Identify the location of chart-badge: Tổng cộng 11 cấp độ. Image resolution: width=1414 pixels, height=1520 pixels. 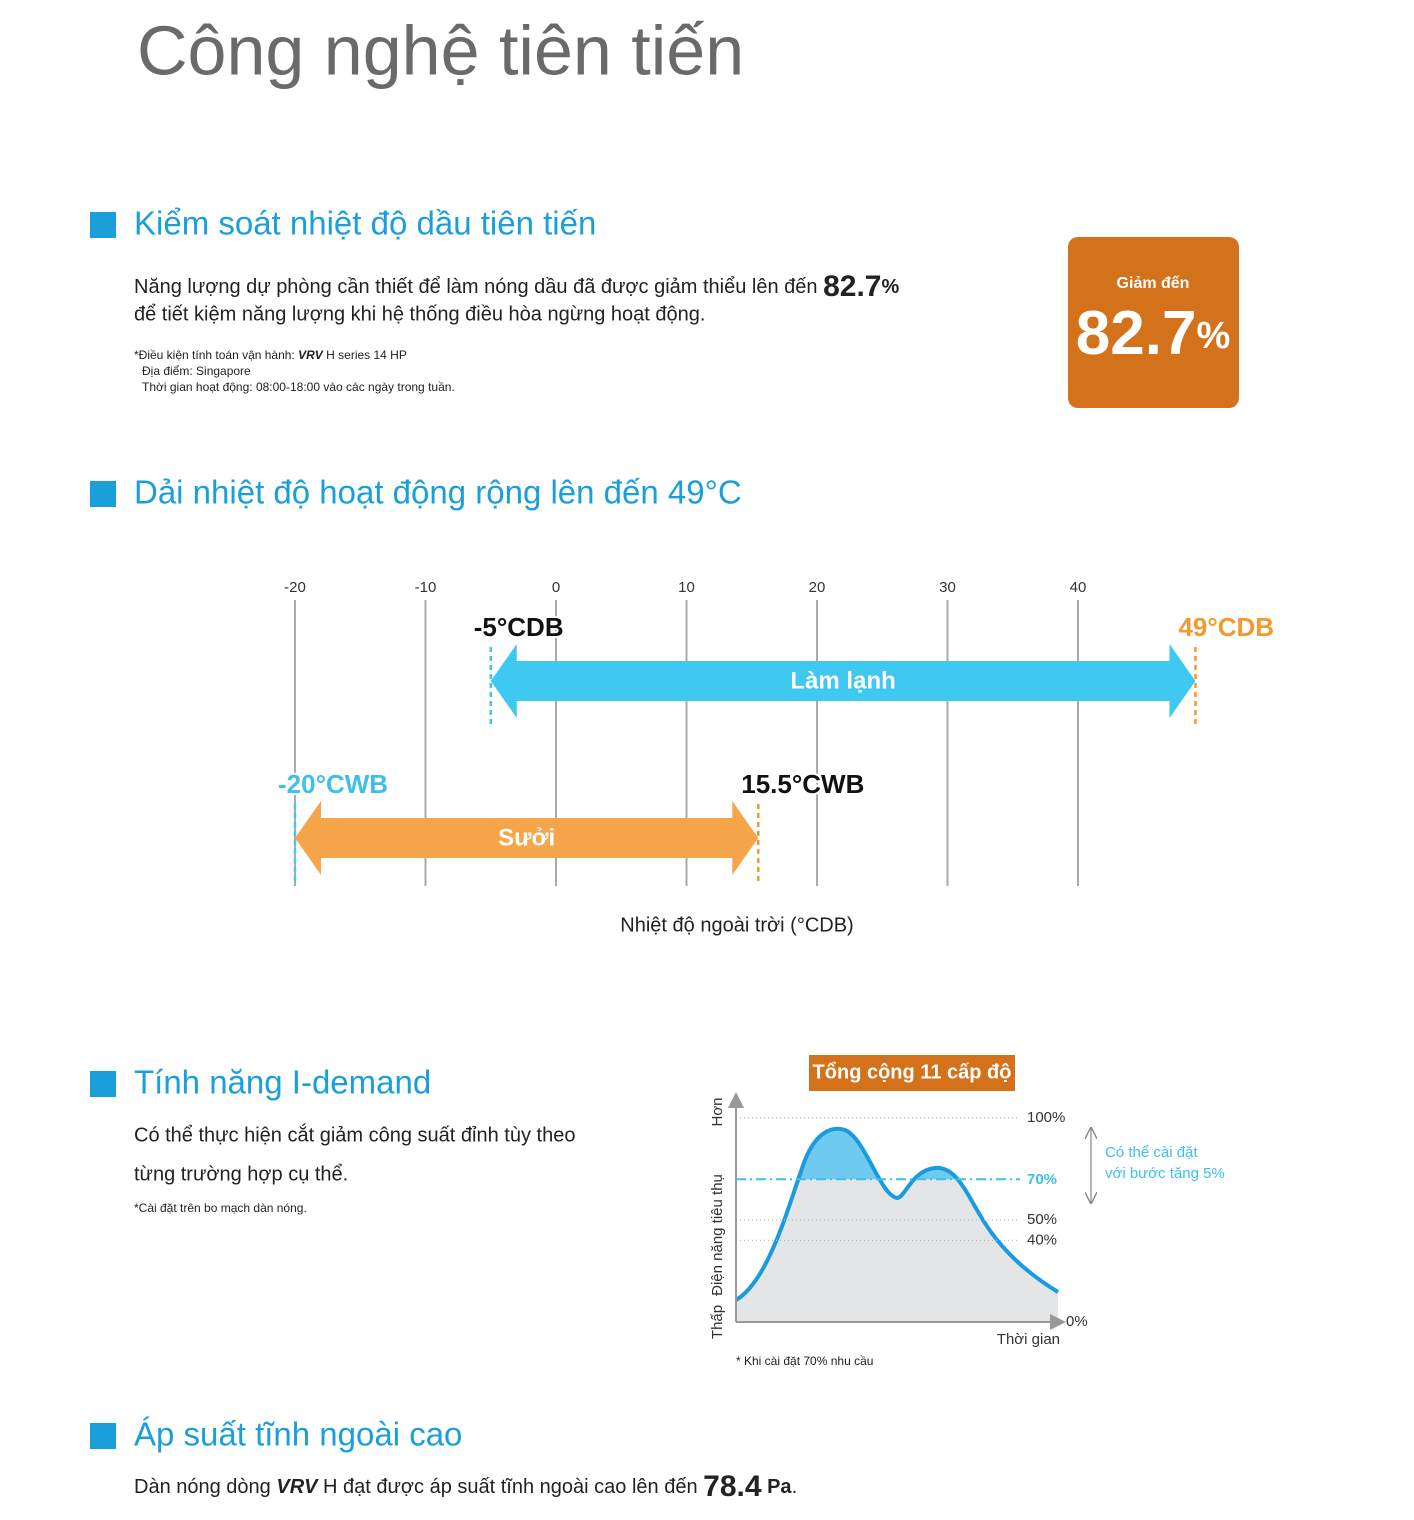
(912, 1072).